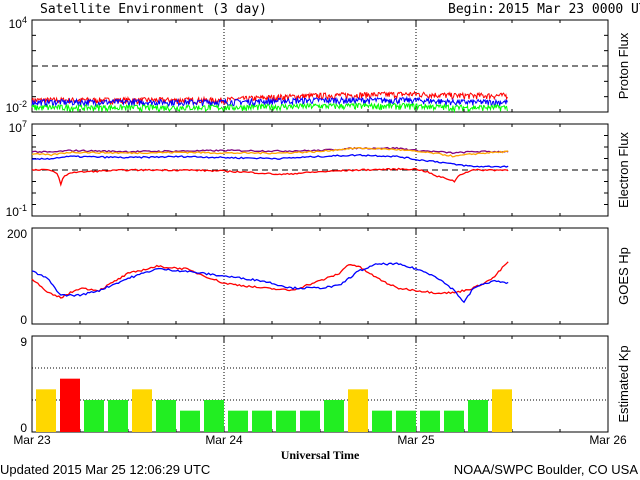 The height and width of the screenshot is (480, 640). What do you see at coordinates (32, 440) in the screenshot?
I see `x-tick-label: Mar 23` at bounding box center [32, 440].